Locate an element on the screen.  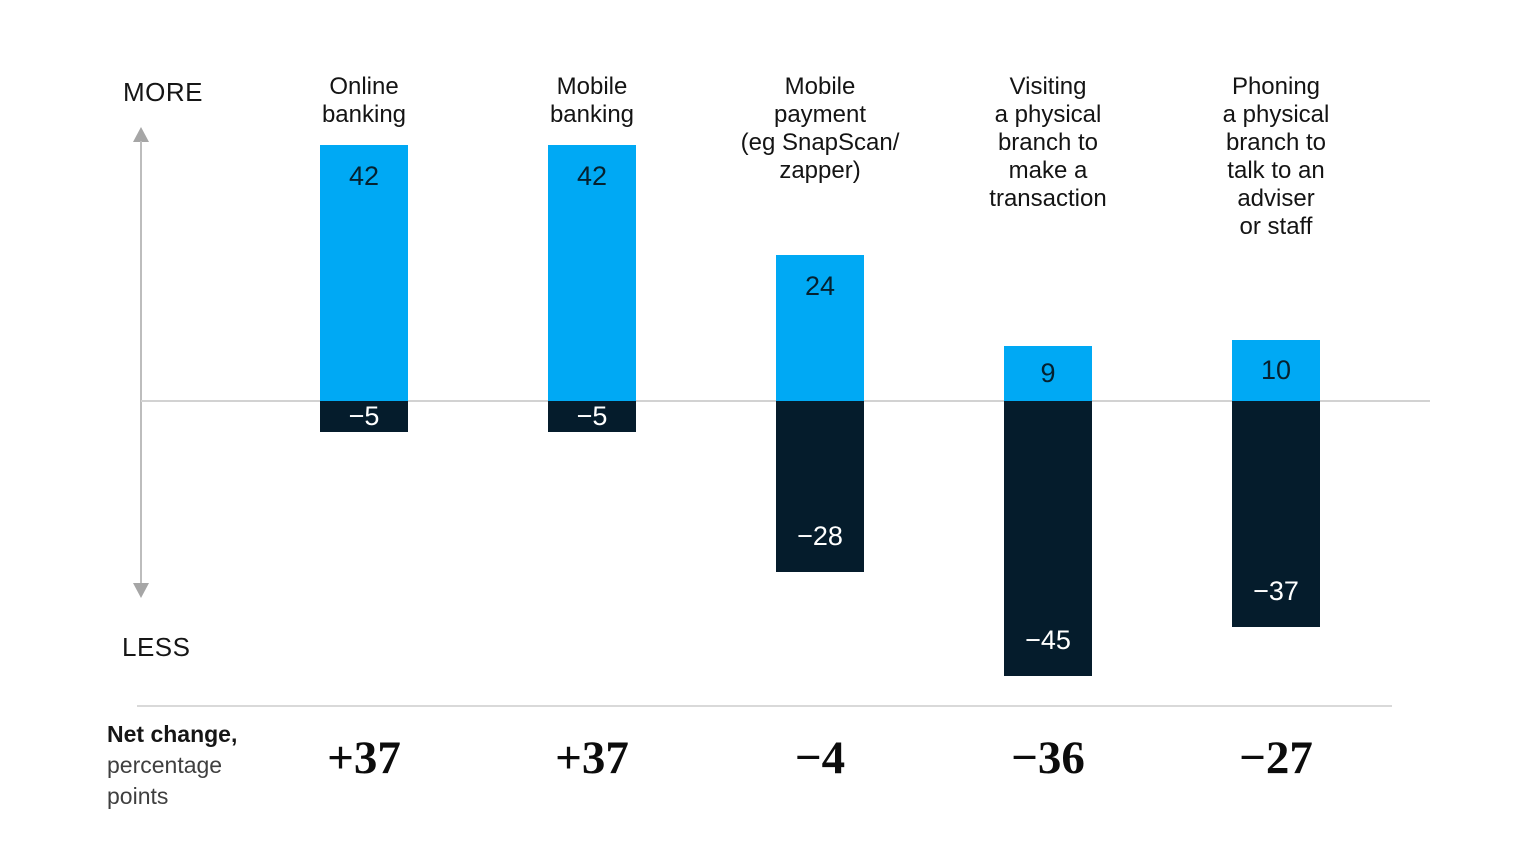
bar-negative-value: −28 is located at coordinates (820, 536).